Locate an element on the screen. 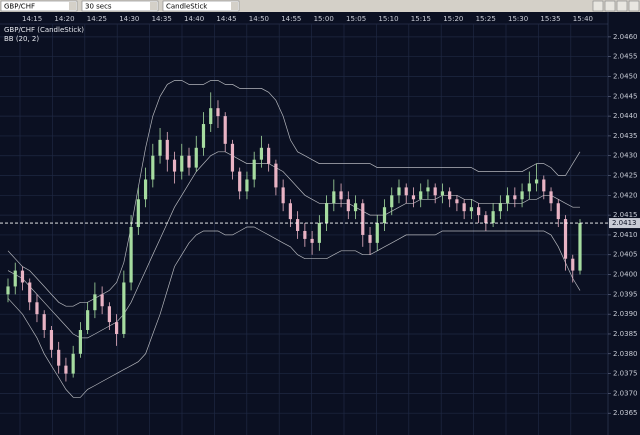  interval-dropdown is located at coordinates (120, 6).